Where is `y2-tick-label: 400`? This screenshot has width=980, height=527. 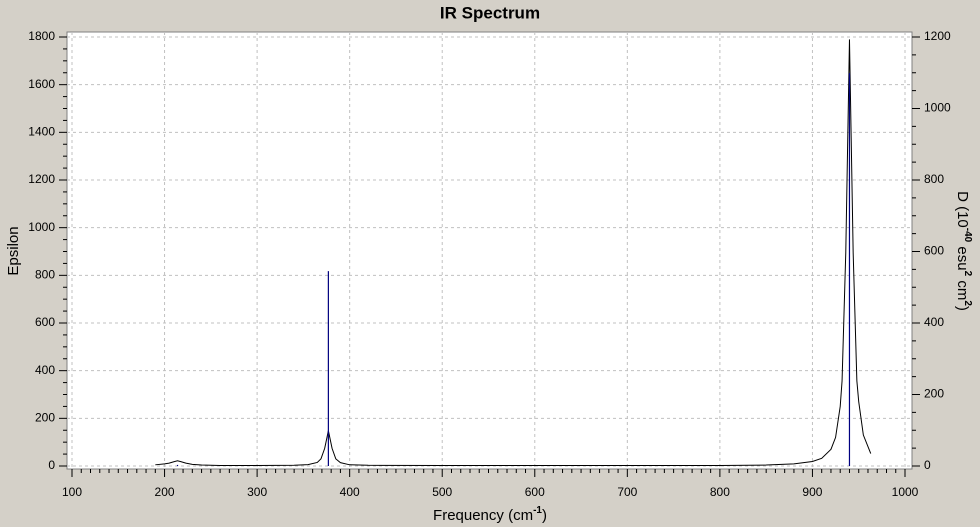 y2-tick-label: 400 is located at coordinates (934, 322).